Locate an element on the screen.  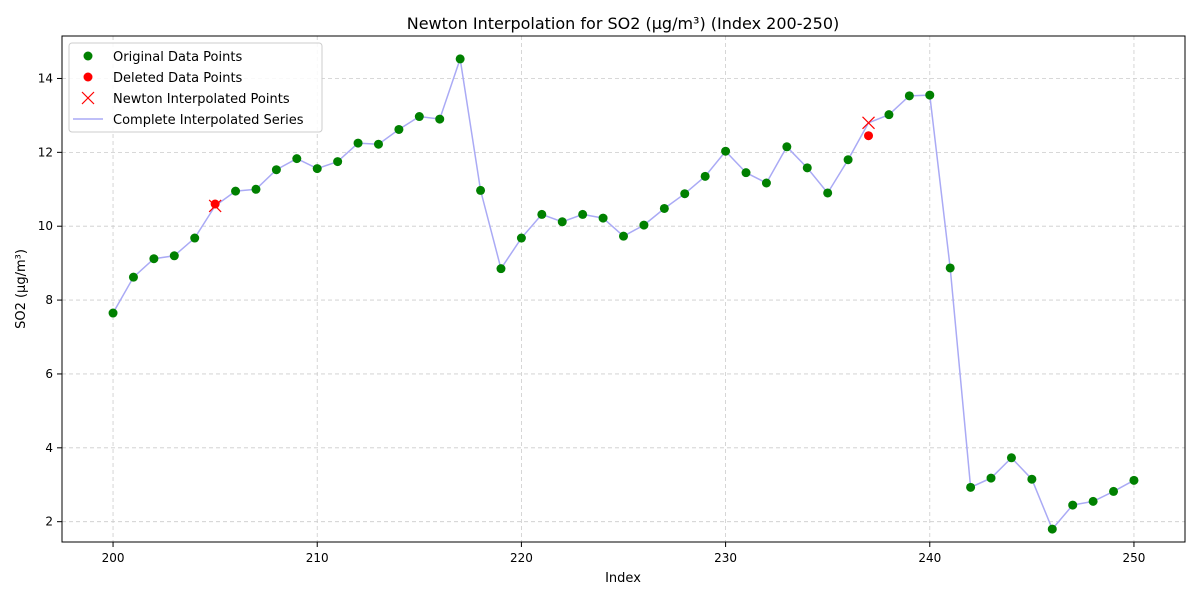
interpolated-points-layer is located at coordinates (541, 164).